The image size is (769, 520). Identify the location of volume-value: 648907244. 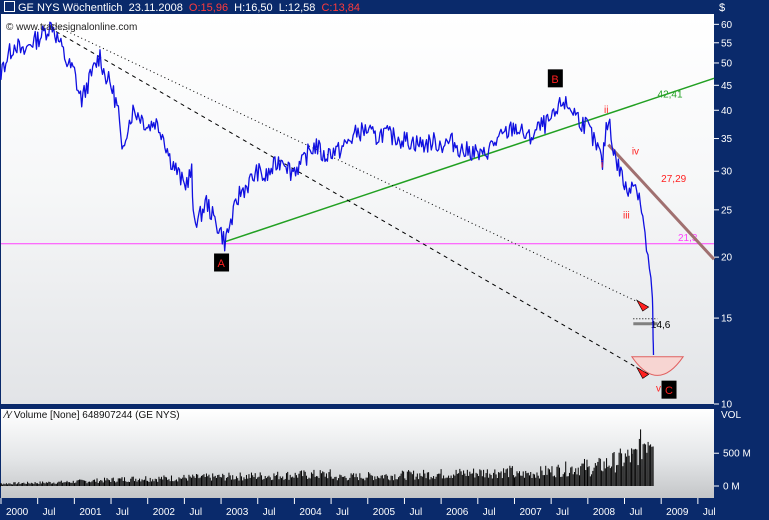
(107, 415).